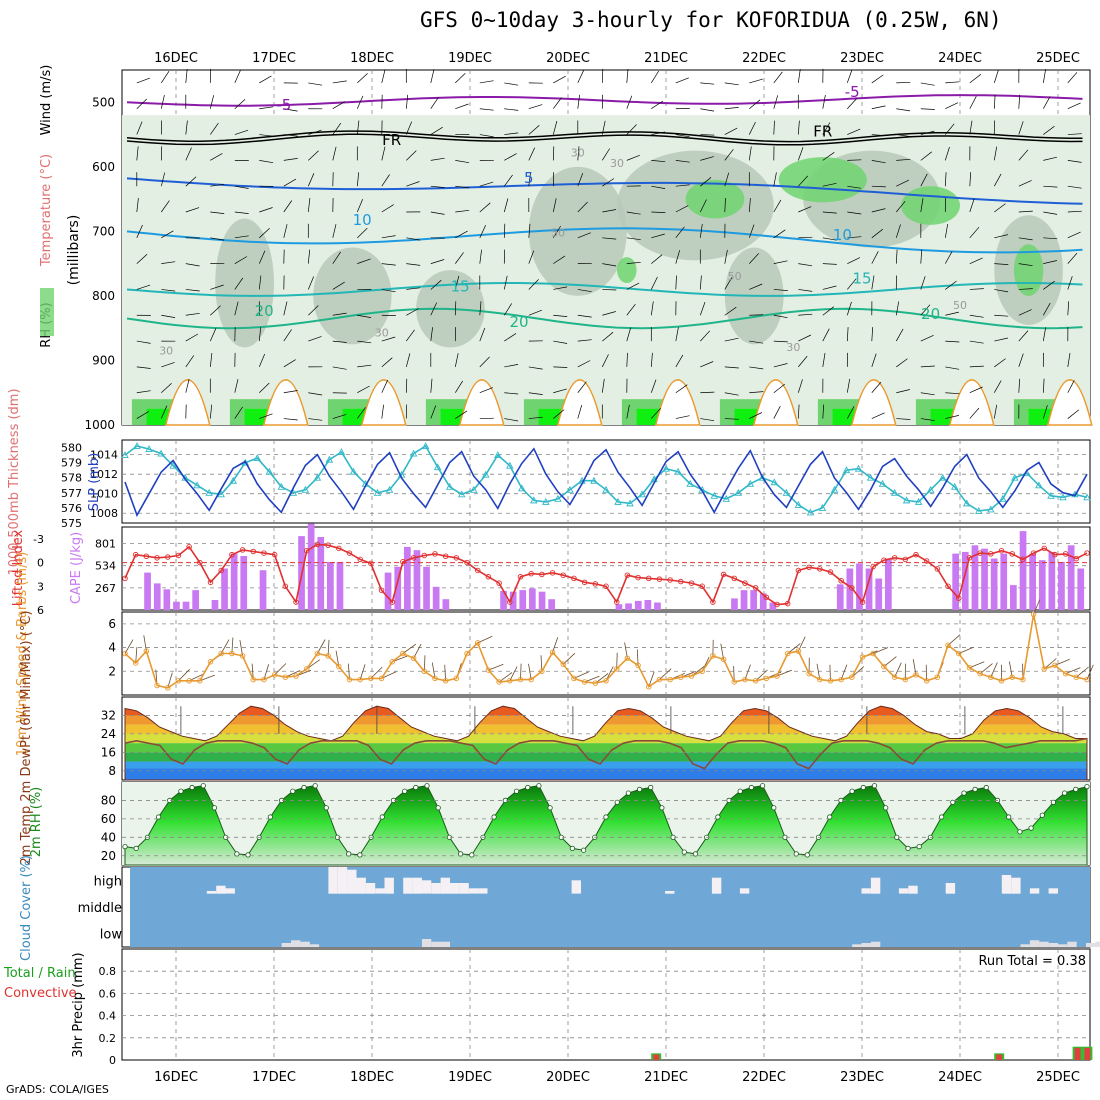 This screenshot has width=1100, height=1100. I want to click on contour-label: FR, so click(822, 131).